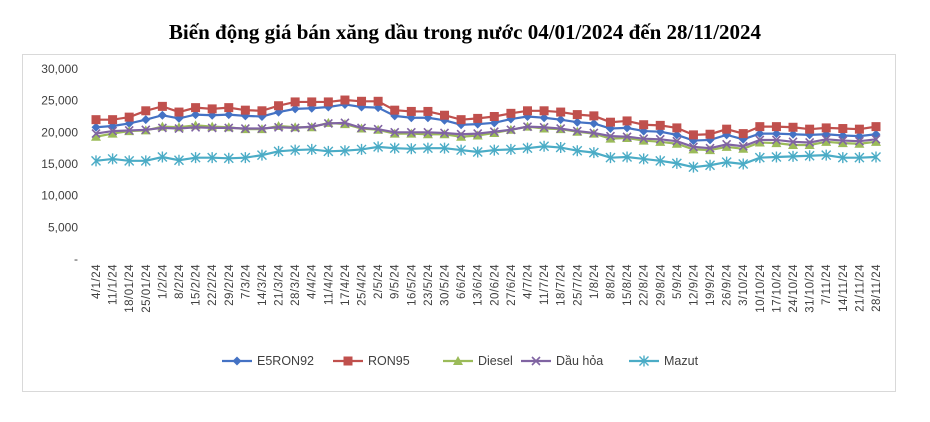 The image size is (930, 422). Describe the element at coordinates (595, 281) in the screenshot. I see `x-tick-label: 1/8/24` at that location.